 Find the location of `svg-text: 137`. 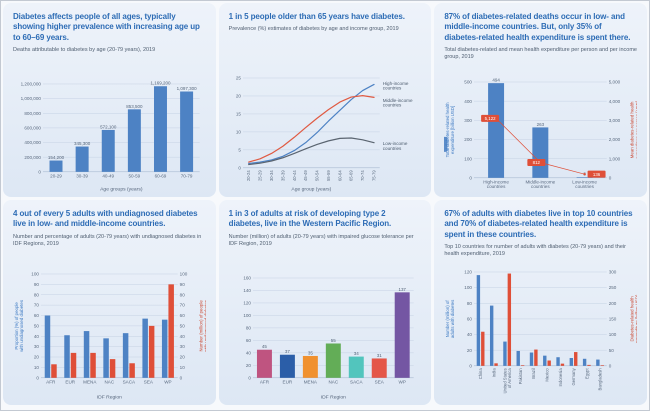

svg-text: 137 is located at coordinates (402, 289).